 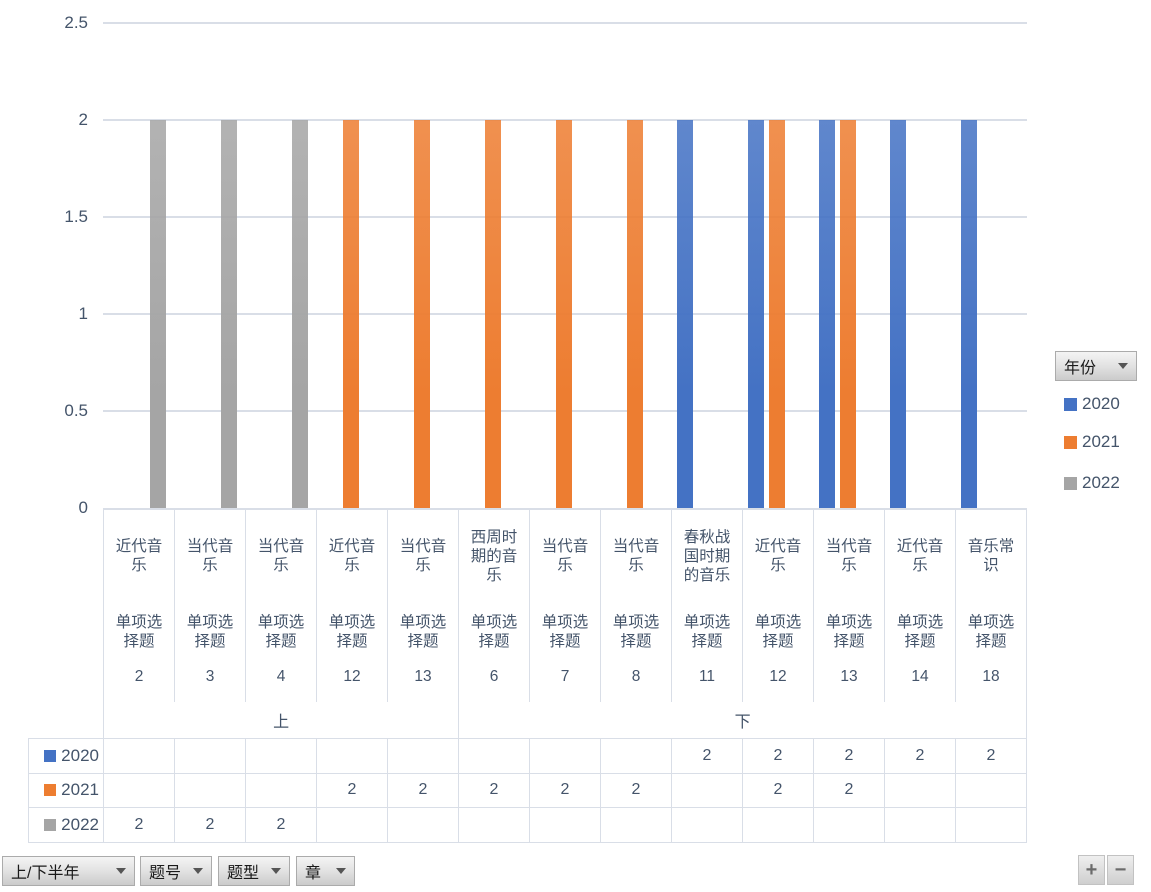 I want to click on chapter-label: 西周时期的音乐, so click(x=494, y=556).